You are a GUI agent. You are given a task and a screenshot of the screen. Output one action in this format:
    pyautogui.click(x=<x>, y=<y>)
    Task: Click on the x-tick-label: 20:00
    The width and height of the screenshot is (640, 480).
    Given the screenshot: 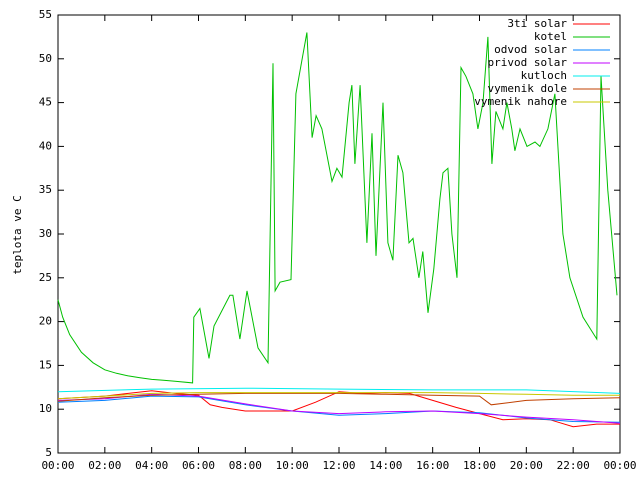 What is the action you would take?
    pyautogui.click(x=526, y=465)
    